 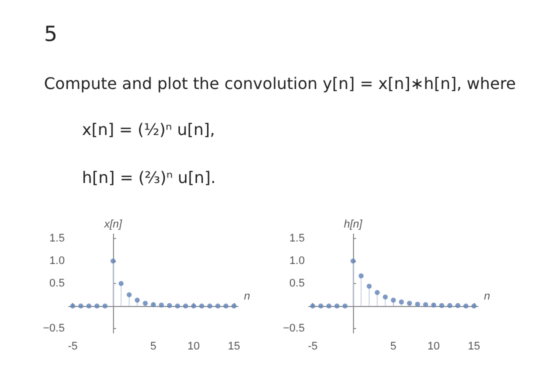 I want to click on text: x[n] = (½)ⁿ u[n],, so click(x=148, y=129).